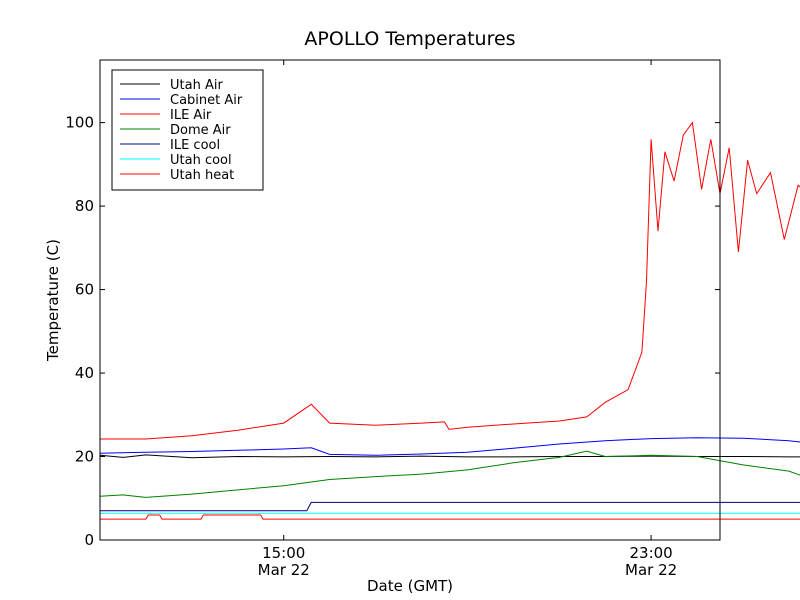  What do you see at coordinates (450, 517) in the screenshot?
I see `series-line-utah-heat` at bounding box center [450, 517].